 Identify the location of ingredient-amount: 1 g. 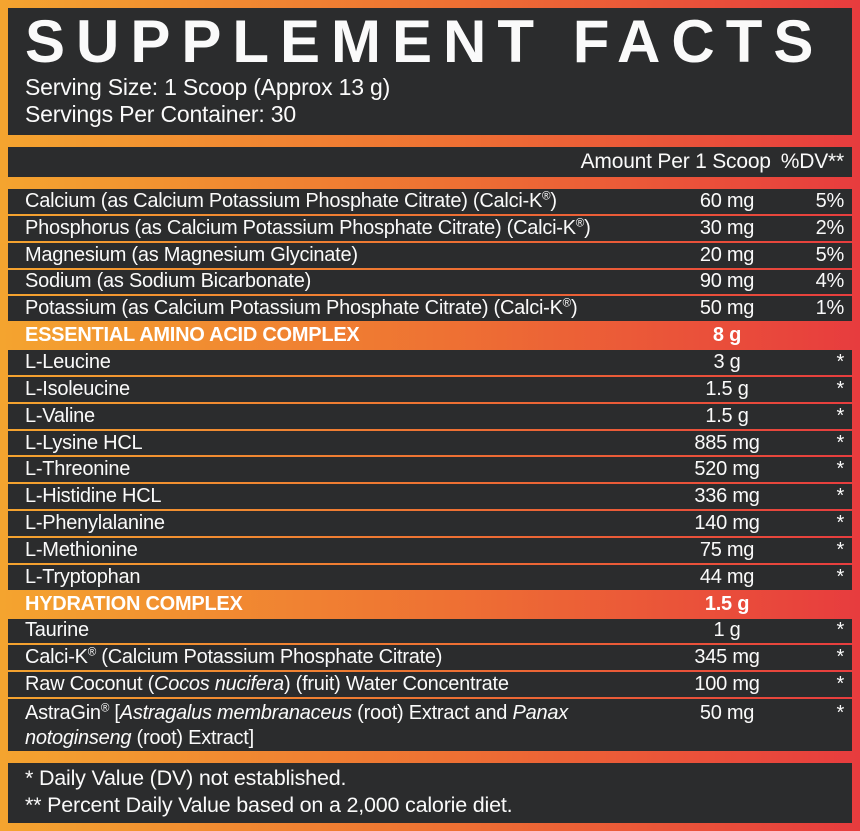
(727, 630).